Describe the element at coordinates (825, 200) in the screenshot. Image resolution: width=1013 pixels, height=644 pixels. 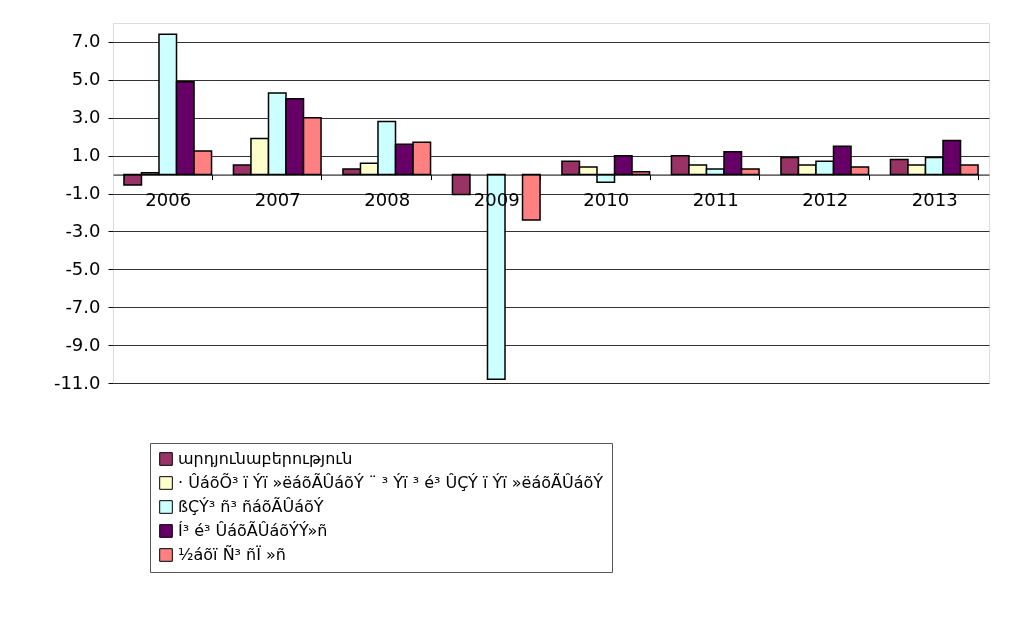
I see `x-tick-label: 2012` at that location.